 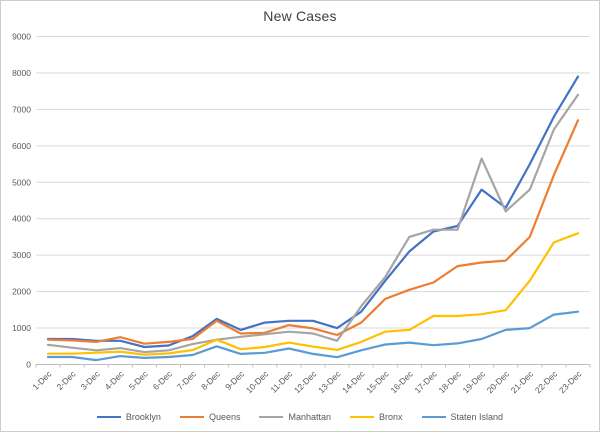 What do you see at coordinates (401, 381) in the screenshot?
I see `x-axis-label: 16-Dec` at bounding box center [401, 381].